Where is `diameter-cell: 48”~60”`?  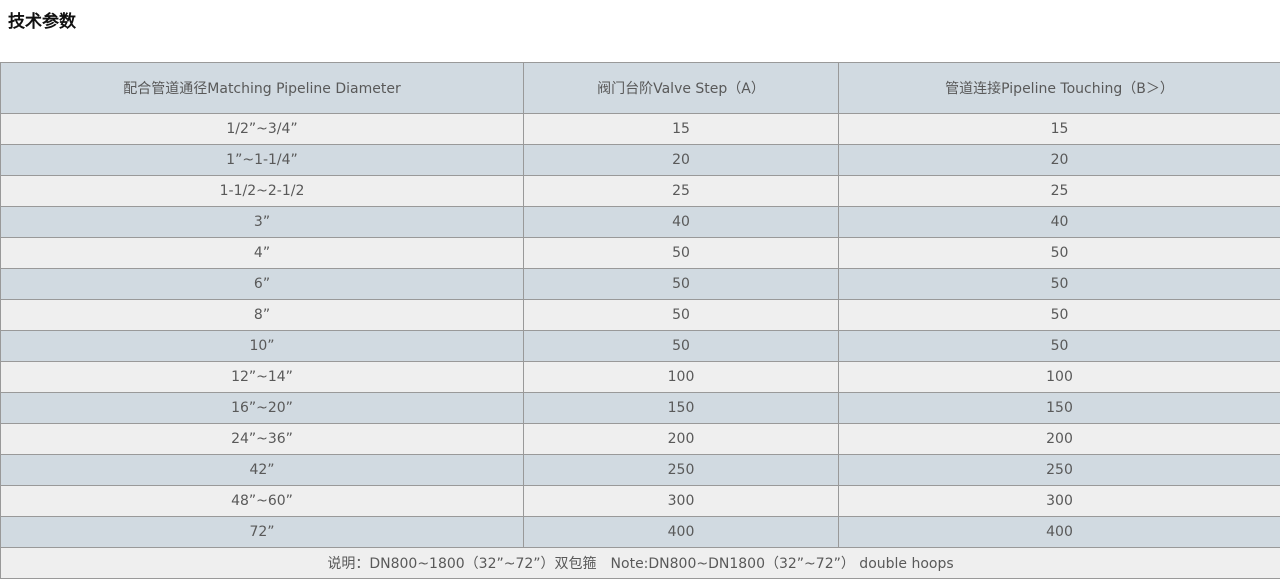 diameter-cell: 48”~60” is located at coordinates (262, 501).